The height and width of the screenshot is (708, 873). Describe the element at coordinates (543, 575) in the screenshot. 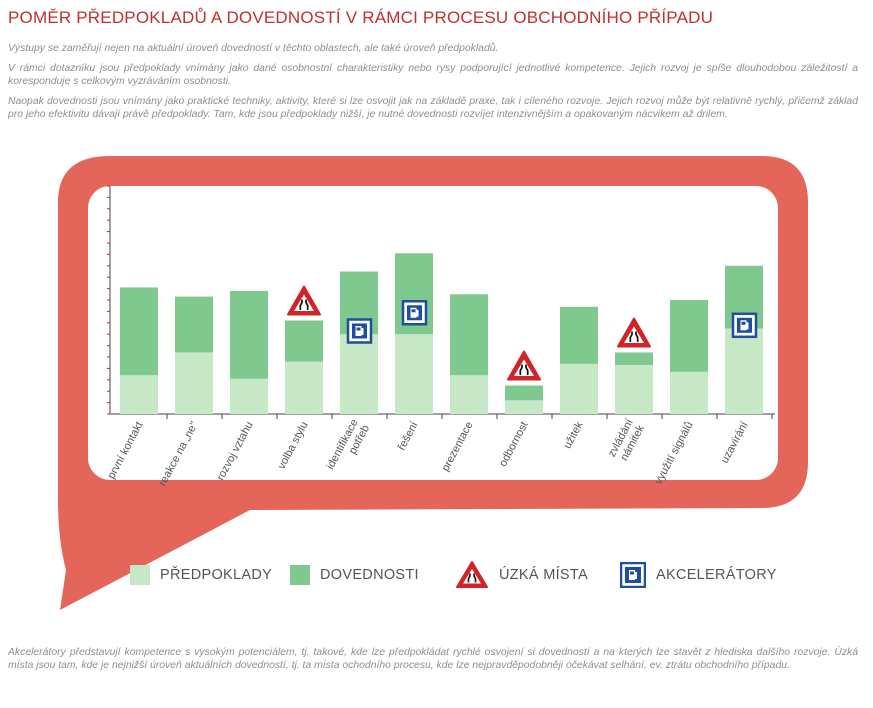

I see `legend-label-uzka-mista: ÚZKÁ MÍSTA` at that location.